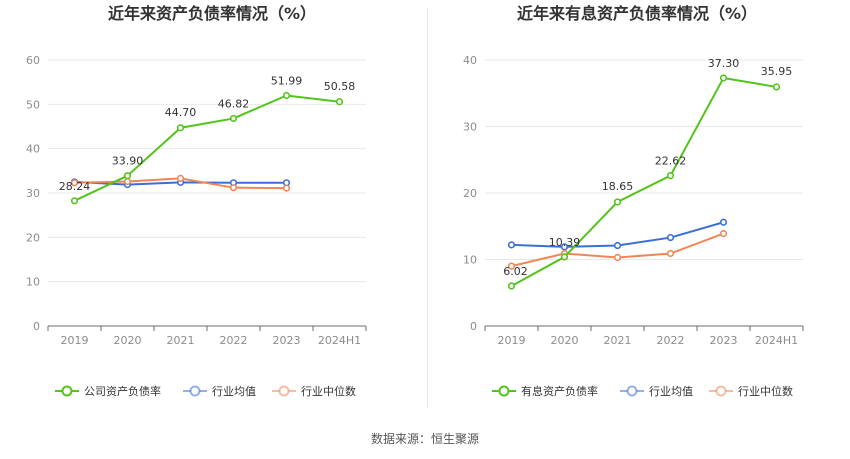 The width and height of the screenshot is (850, 459). Describe the element at coordinates (427, 208) in the screenshot. I see `panel-divider` at that location.